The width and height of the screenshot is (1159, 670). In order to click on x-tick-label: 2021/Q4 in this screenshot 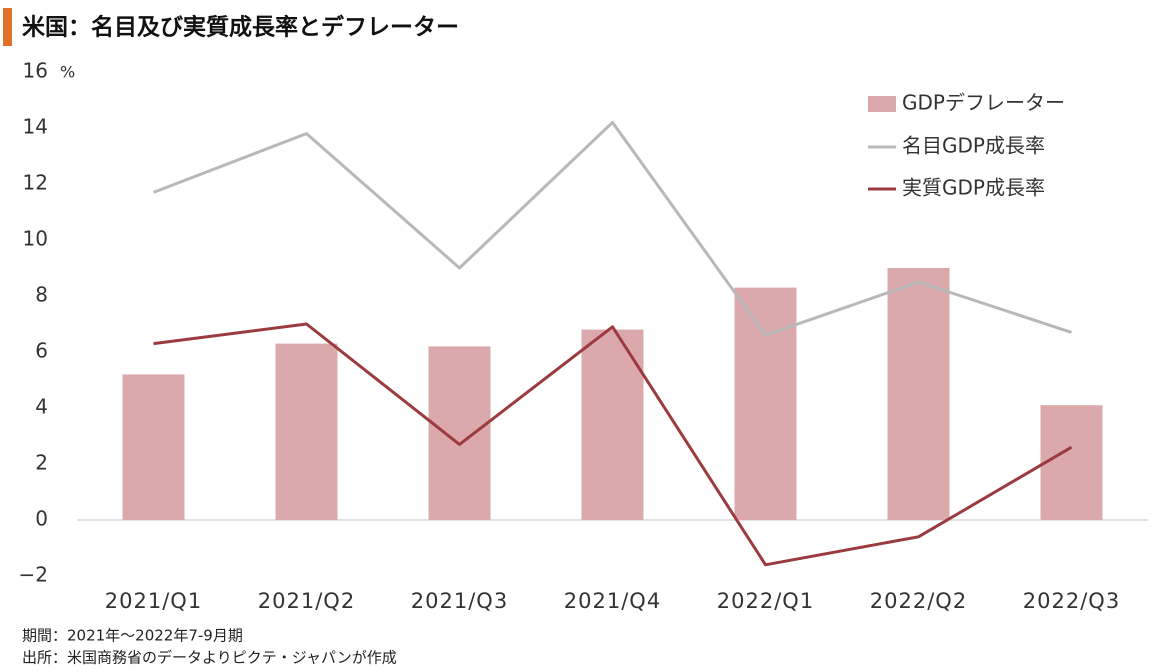, I will do `click(612, 601)`.